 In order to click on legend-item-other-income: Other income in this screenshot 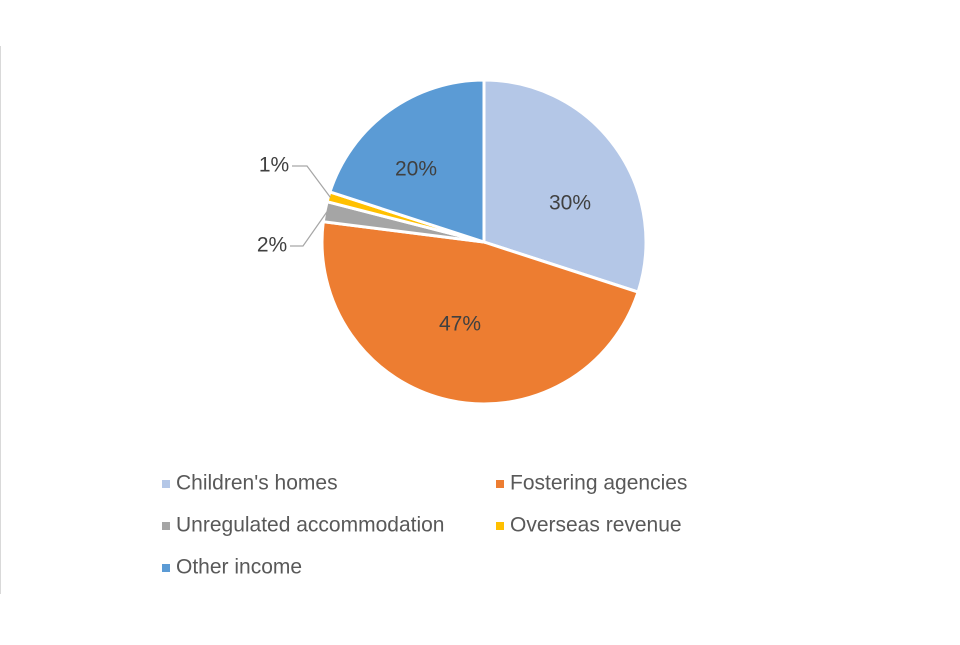, I will do `click(232, 567)`.